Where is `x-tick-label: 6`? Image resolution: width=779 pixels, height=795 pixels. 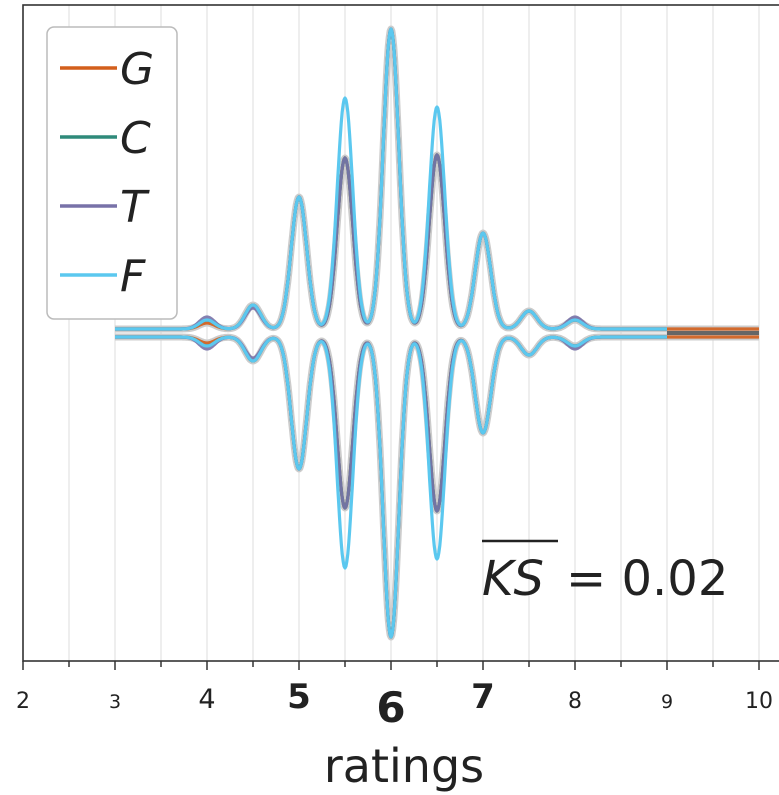 x-tick-label: 6 is located at coordinates (390, 707).